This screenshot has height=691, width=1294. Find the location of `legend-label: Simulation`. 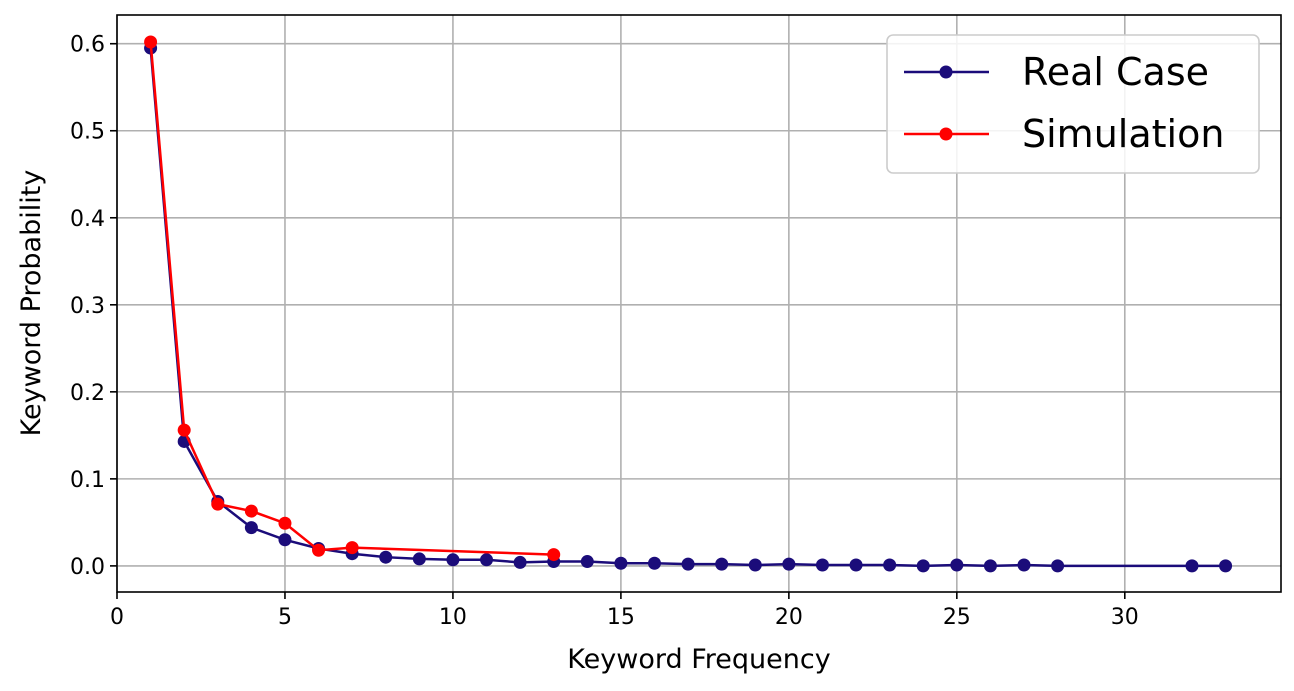

legend-label: Simulation is located at coordinates (1123, 134).